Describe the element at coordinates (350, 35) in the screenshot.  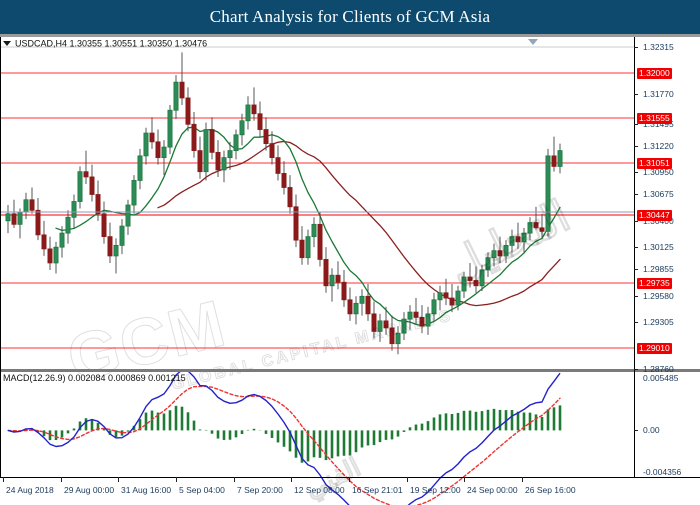
I see `title-divider` at that location.